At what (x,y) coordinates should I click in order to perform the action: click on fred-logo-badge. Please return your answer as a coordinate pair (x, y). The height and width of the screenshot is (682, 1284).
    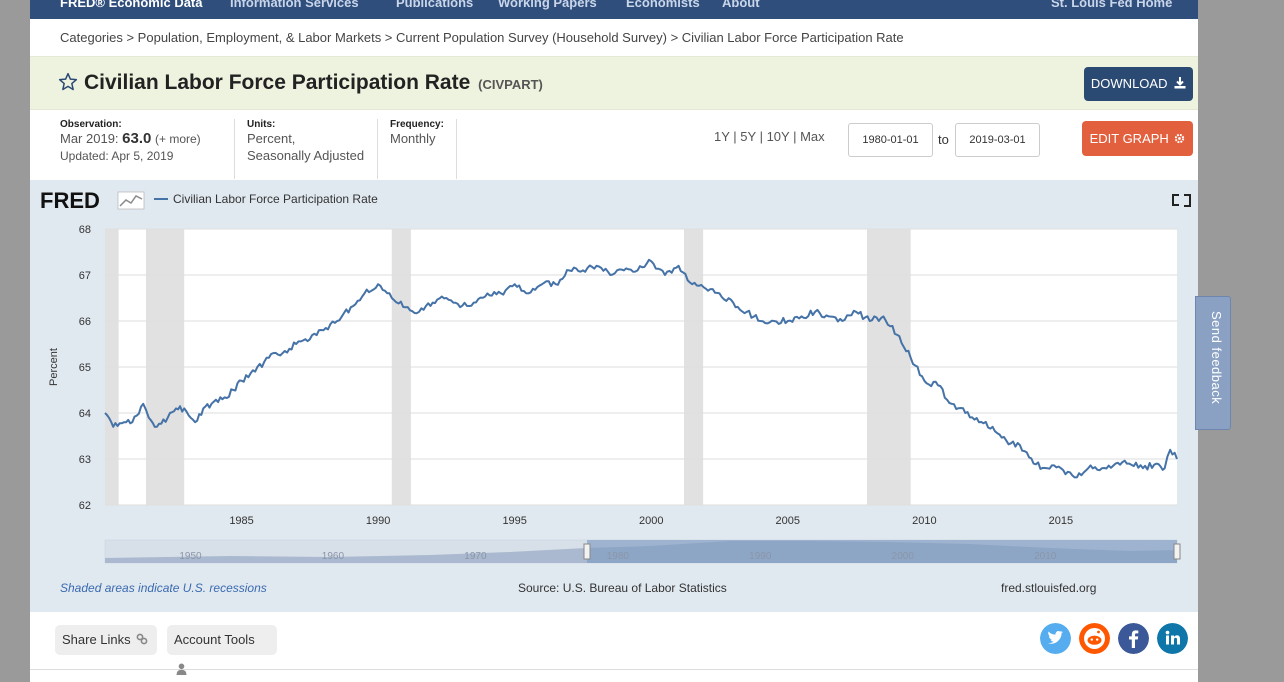
    Looking at the image, I should click on (131, 200).